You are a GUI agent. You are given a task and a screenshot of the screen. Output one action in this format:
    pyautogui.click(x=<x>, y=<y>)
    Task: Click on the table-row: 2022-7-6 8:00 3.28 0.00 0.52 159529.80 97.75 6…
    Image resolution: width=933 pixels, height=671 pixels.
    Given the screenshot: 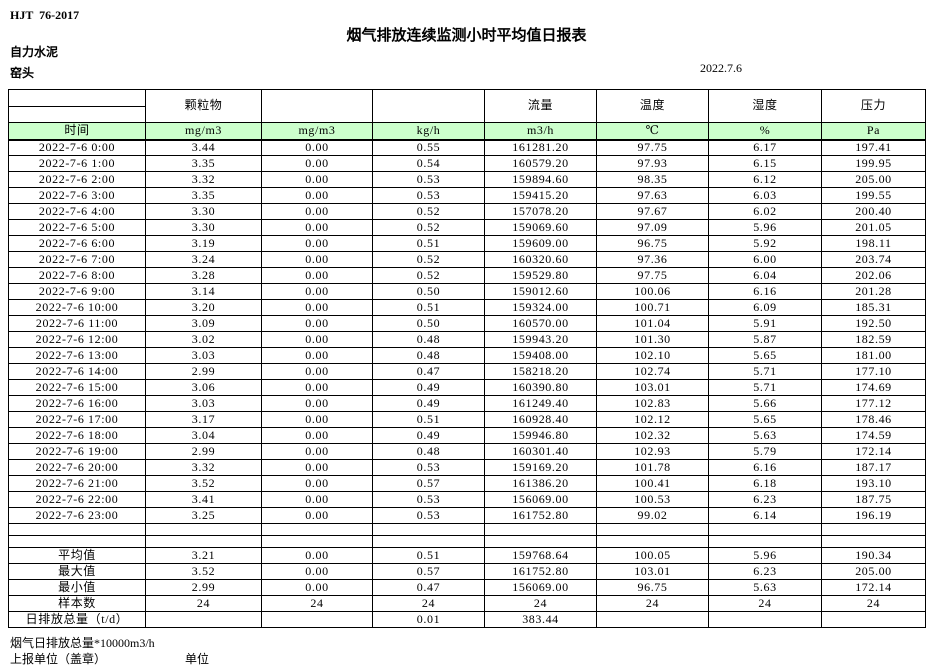 What is the action you would take?
    pyautogui.click(x=467, y=275)
    